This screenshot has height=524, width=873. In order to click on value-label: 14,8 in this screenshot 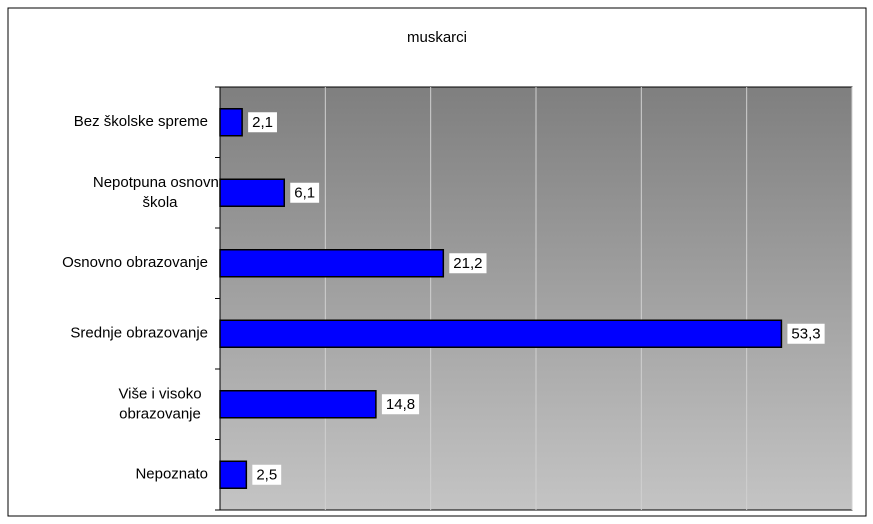, I will do `click(400, 404)`.